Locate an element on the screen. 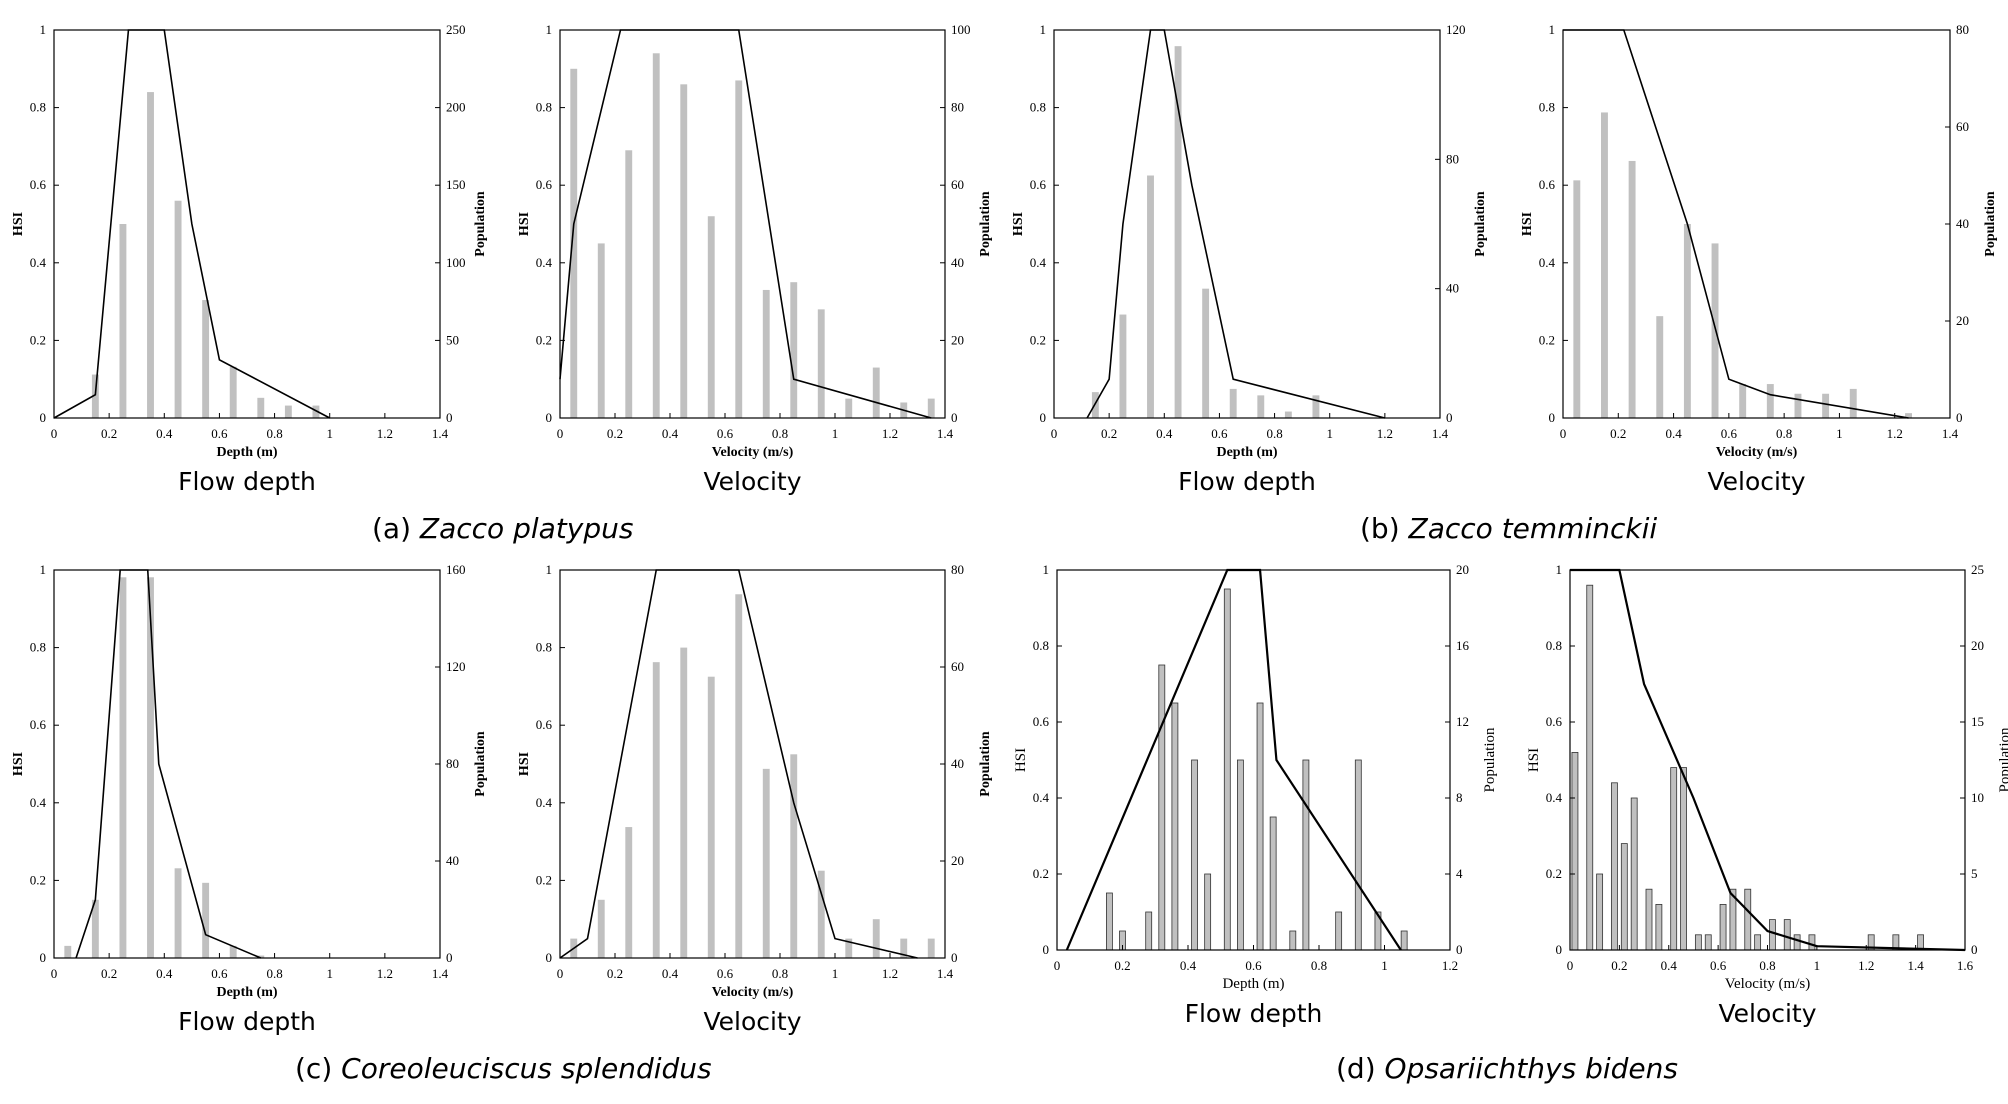  svg-text: (d) Opsariichthys bidens is located at coordinates (1507, 1068).